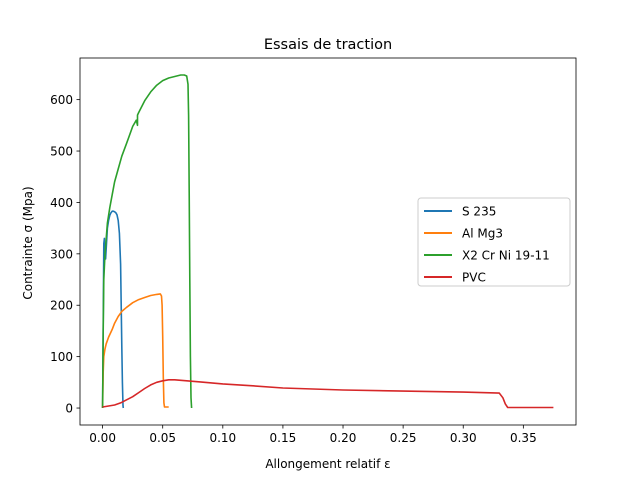  What do you see at coordinates (61, 254) in the screenshot?
I see `y-tick-label: 300` at bounding box center [61, 254].